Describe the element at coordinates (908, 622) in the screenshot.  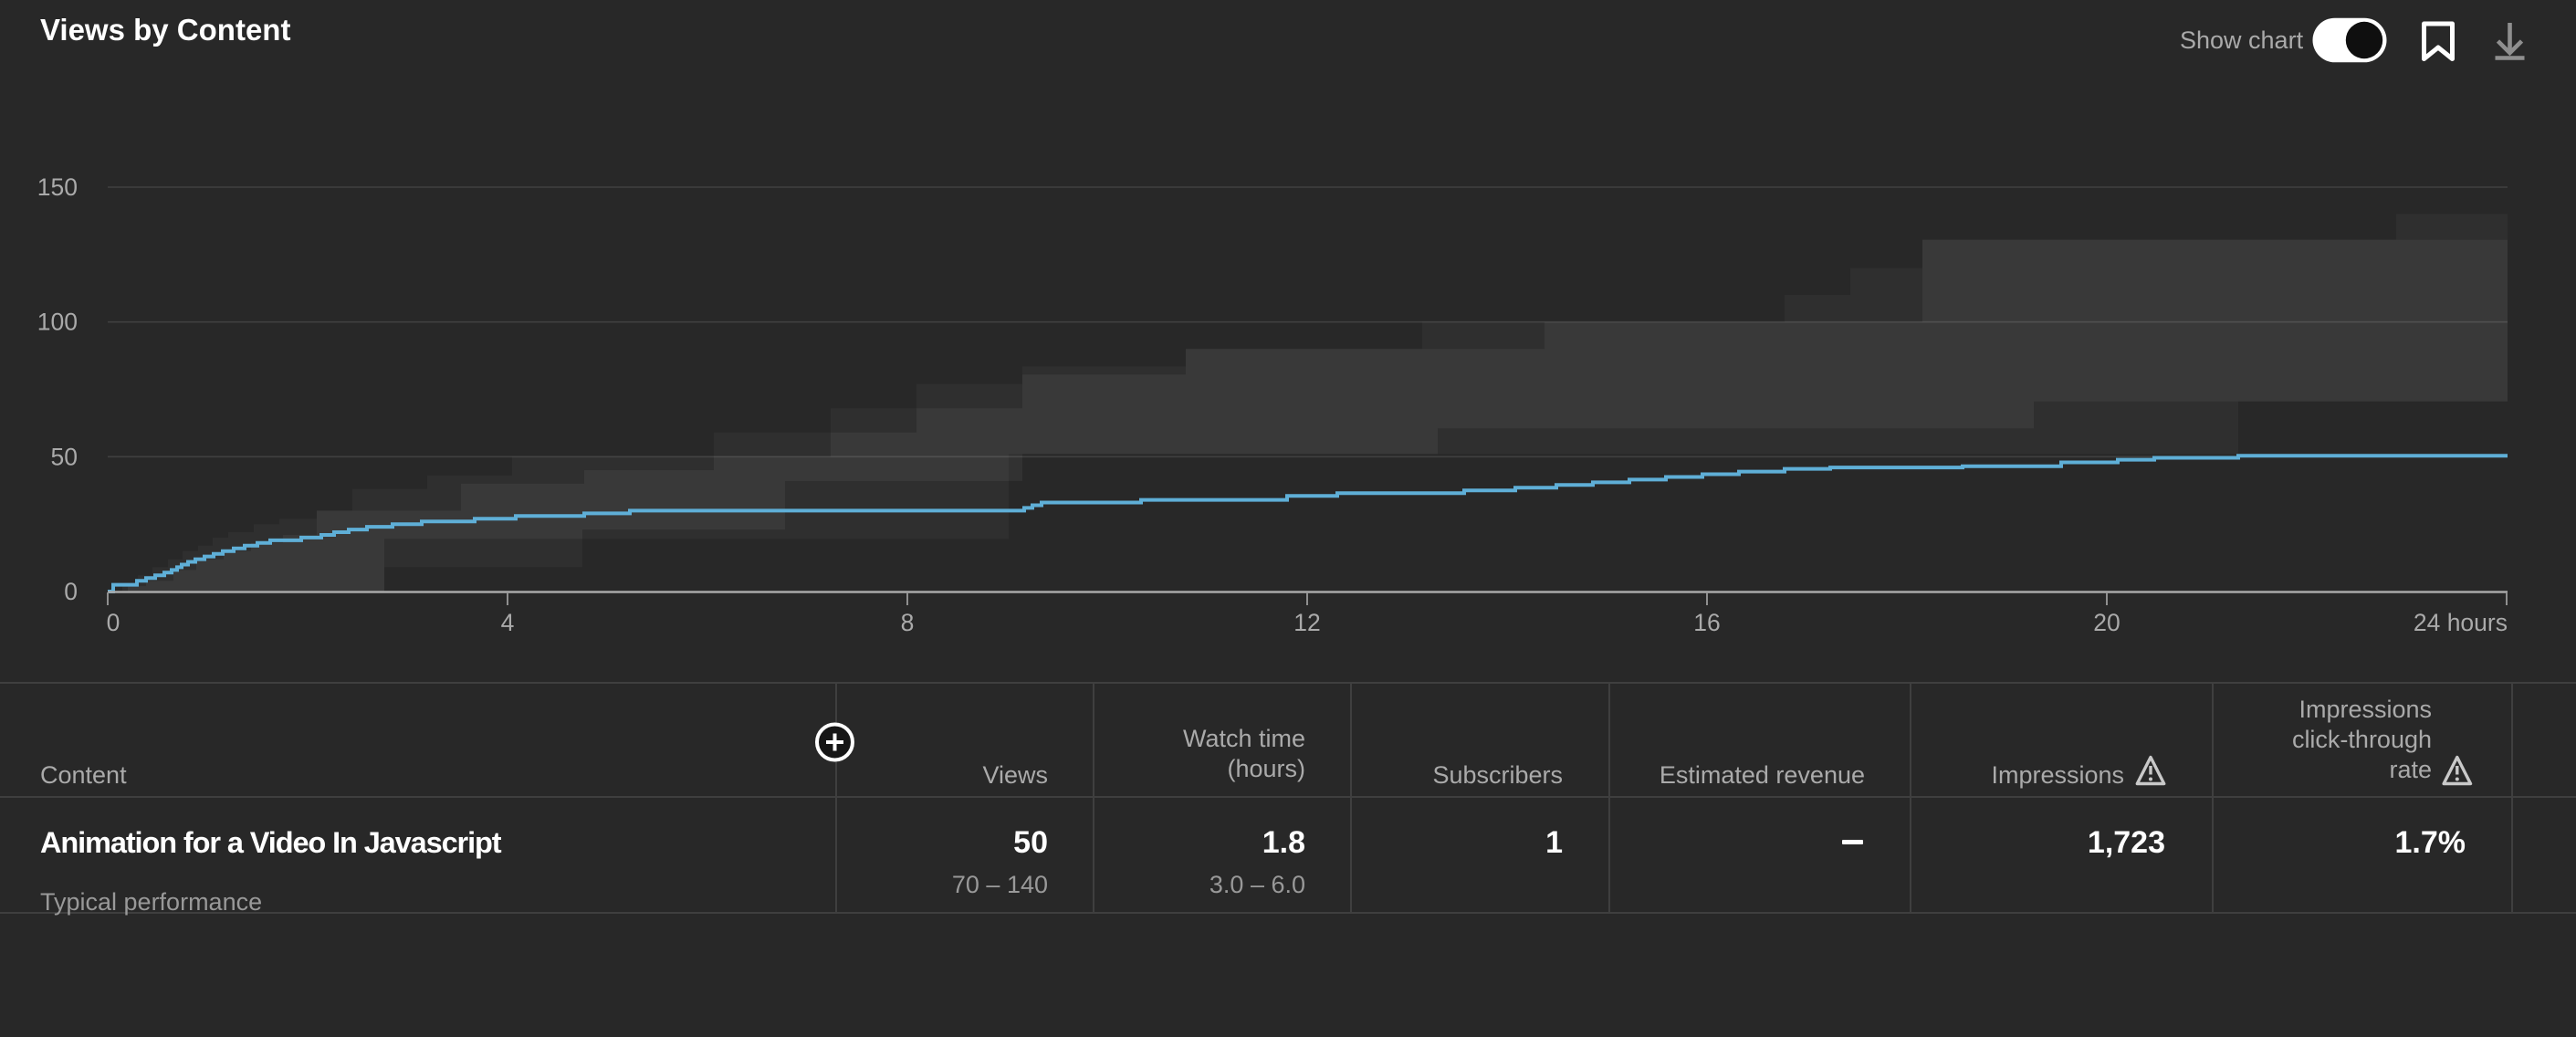
I see `svg-text: 8` at that location.